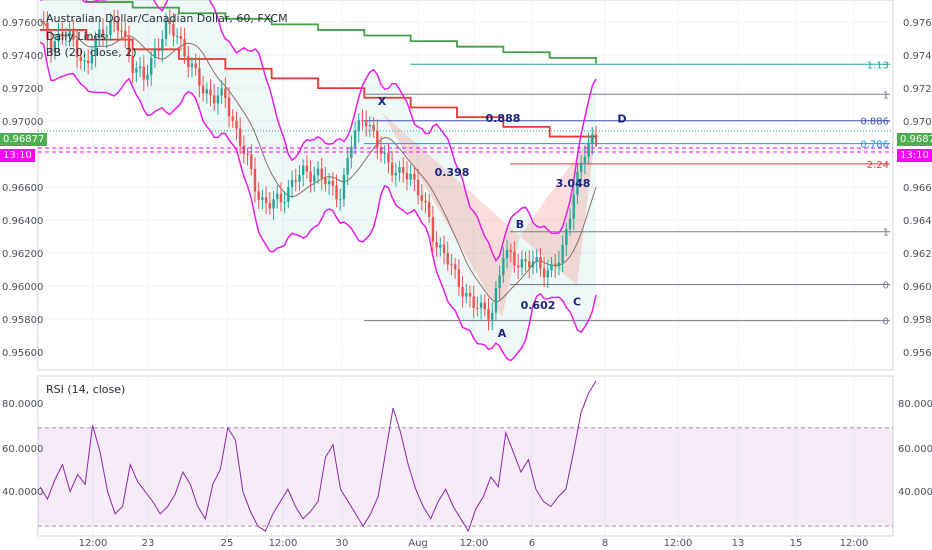 The width and height of the screenshot is (932, 550). Describe the element at coordinates (318, 32) in the screenshot. I see `daily-line-green` at that location.